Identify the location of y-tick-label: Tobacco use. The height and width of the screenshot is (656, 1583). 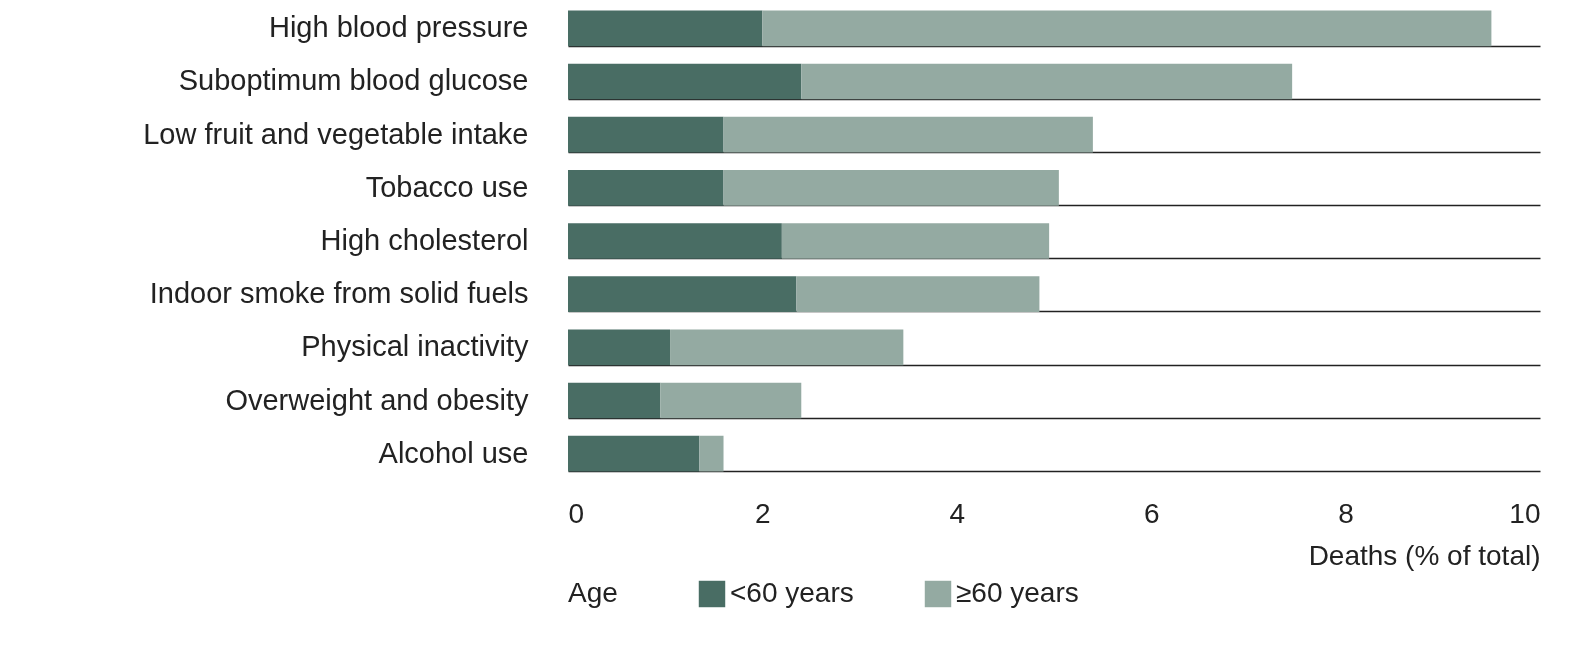
(447, 186).